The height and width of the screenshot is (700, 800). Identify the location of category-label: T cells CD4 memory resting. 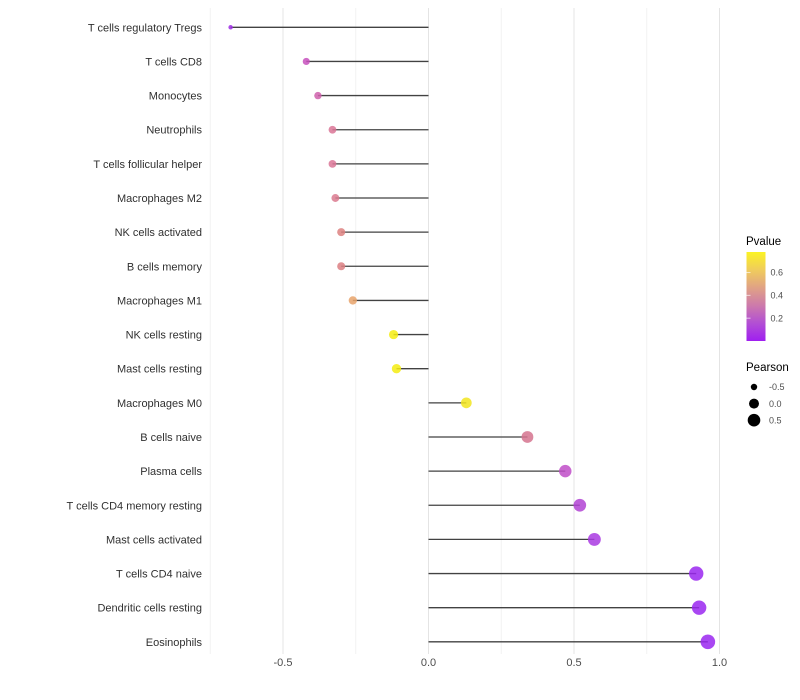
(135, 506).